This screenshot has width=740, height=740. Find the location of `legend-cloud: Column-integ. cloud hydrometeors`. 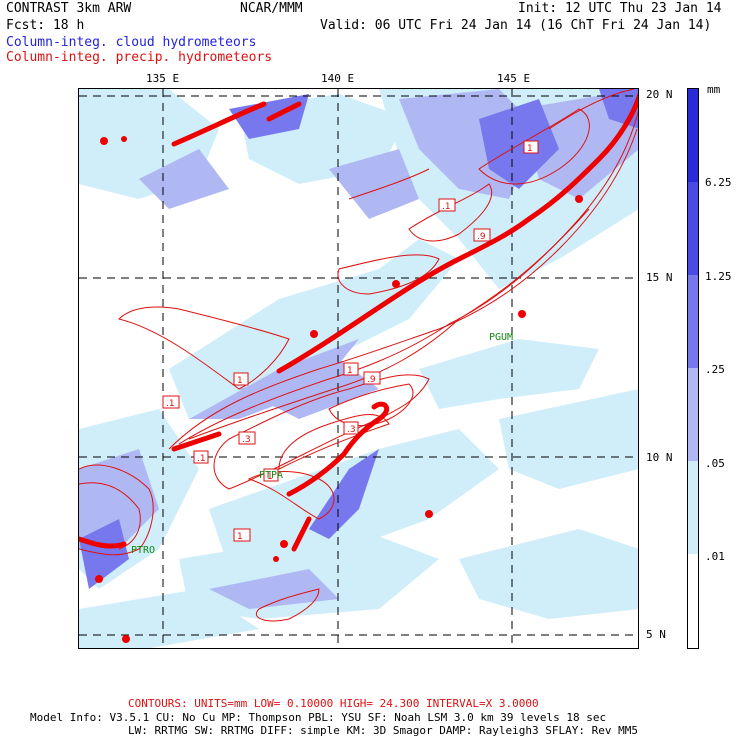

legend-cloud: Column-integ. cloud hydrometeors is located at coordinates (131, 42).